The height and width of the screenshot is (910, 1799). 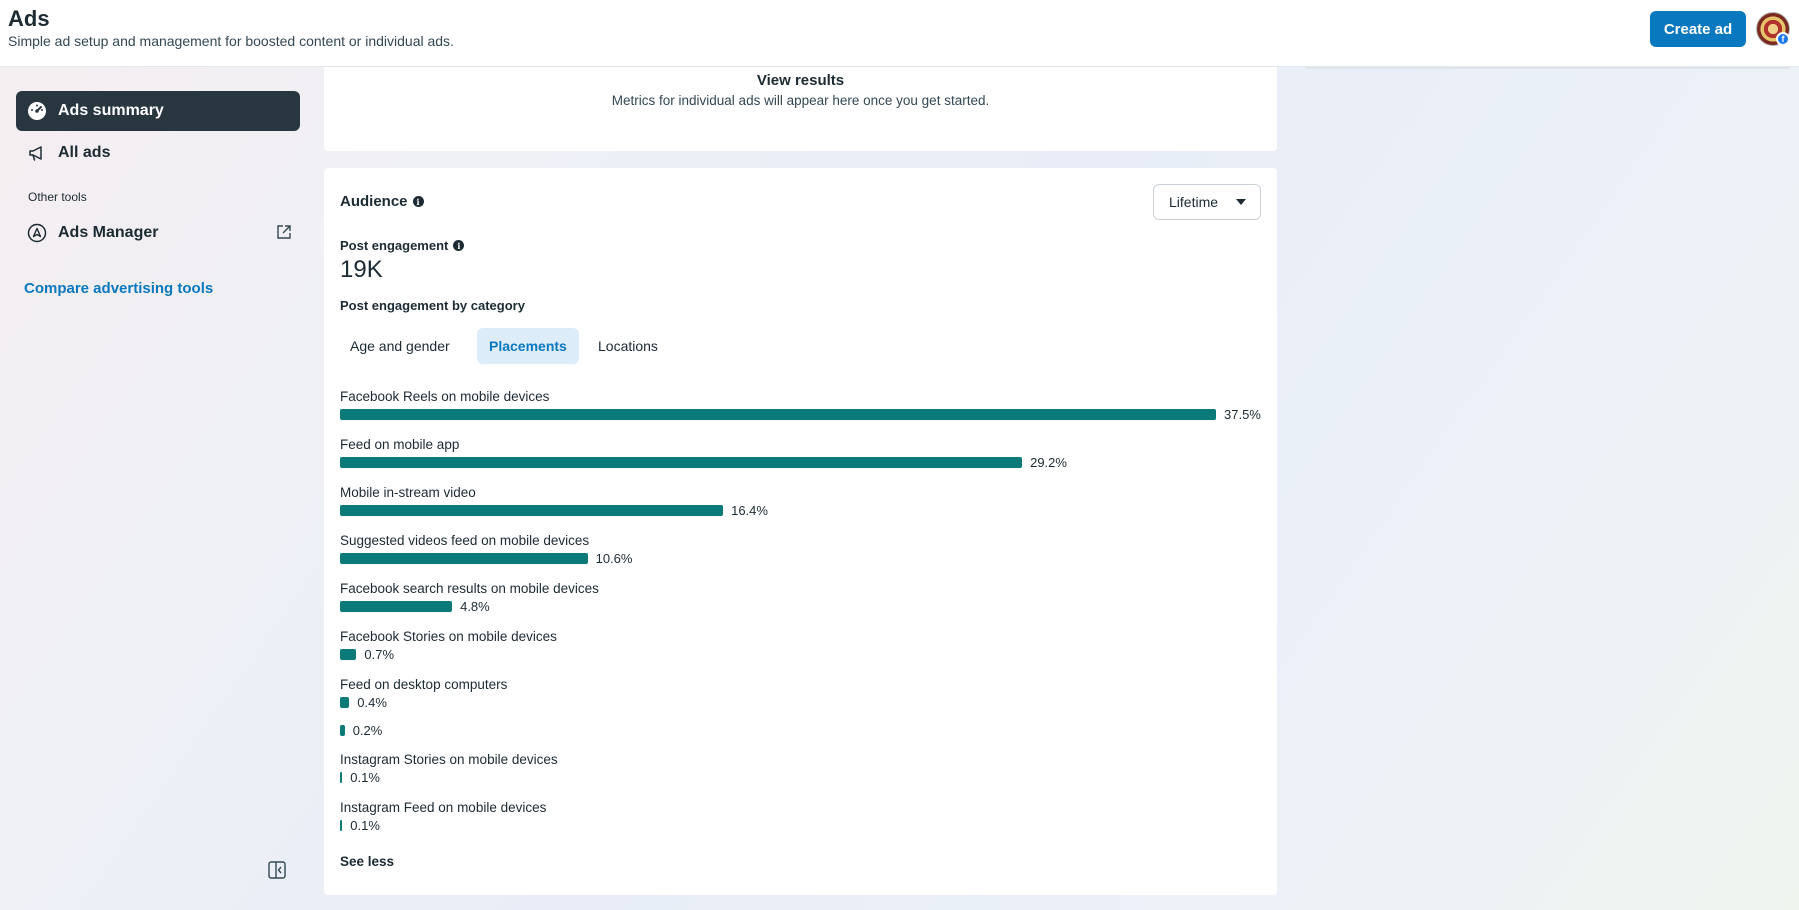 What do you see at coordinates (1698, 29) in the screenshot?
I see `create-ad-button: Create ad` at bounding box center [1698, 29].